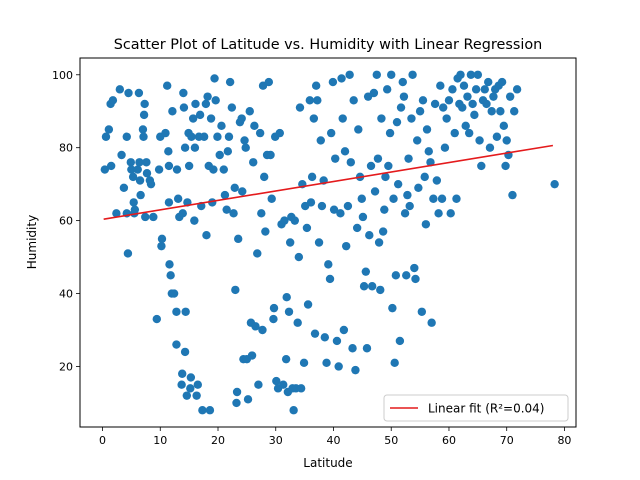  What do you see at coordinates (486, 409) in the screenshot?
I see `legend-label: Linear fit (R²=0.04)` at bounding box center [486, 409].